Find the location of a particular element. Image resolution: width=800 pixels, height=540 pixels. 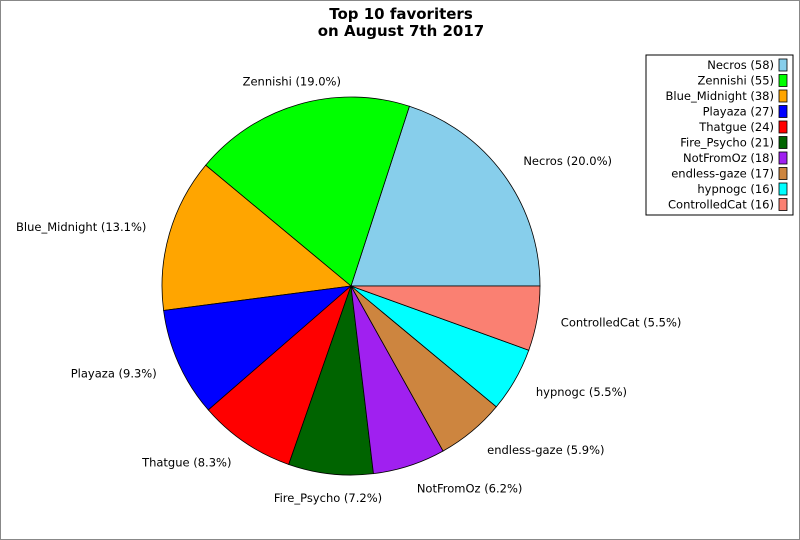

slice-label: hypnogc (5.5%) is located at coordinates (581, 392).